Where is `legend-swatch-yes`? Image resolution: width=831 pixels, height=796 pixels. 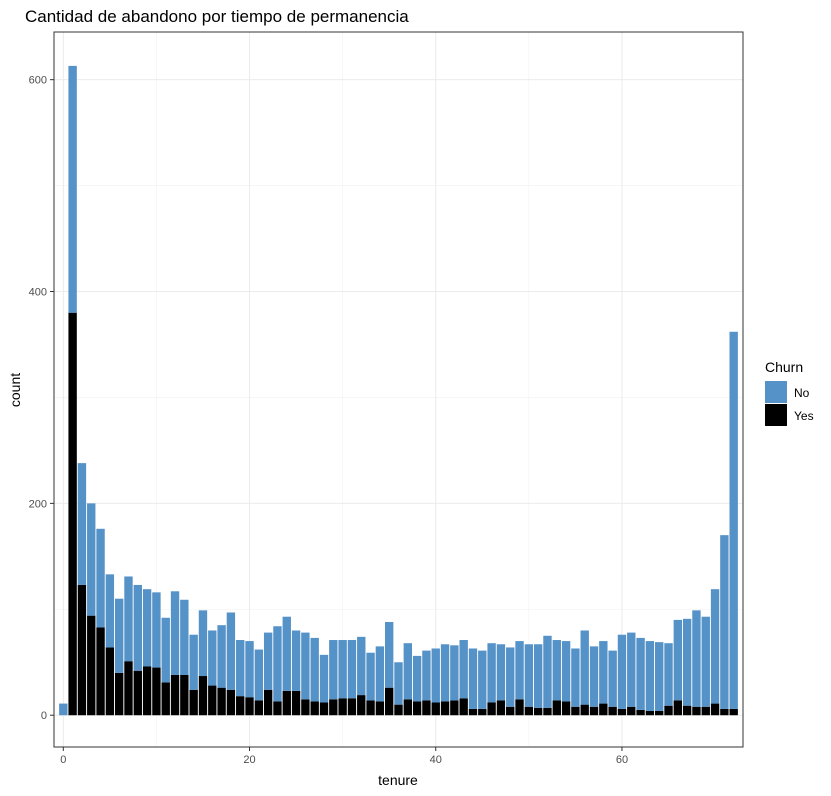
legend-swatch-yes is located at coordinates (776, 415).